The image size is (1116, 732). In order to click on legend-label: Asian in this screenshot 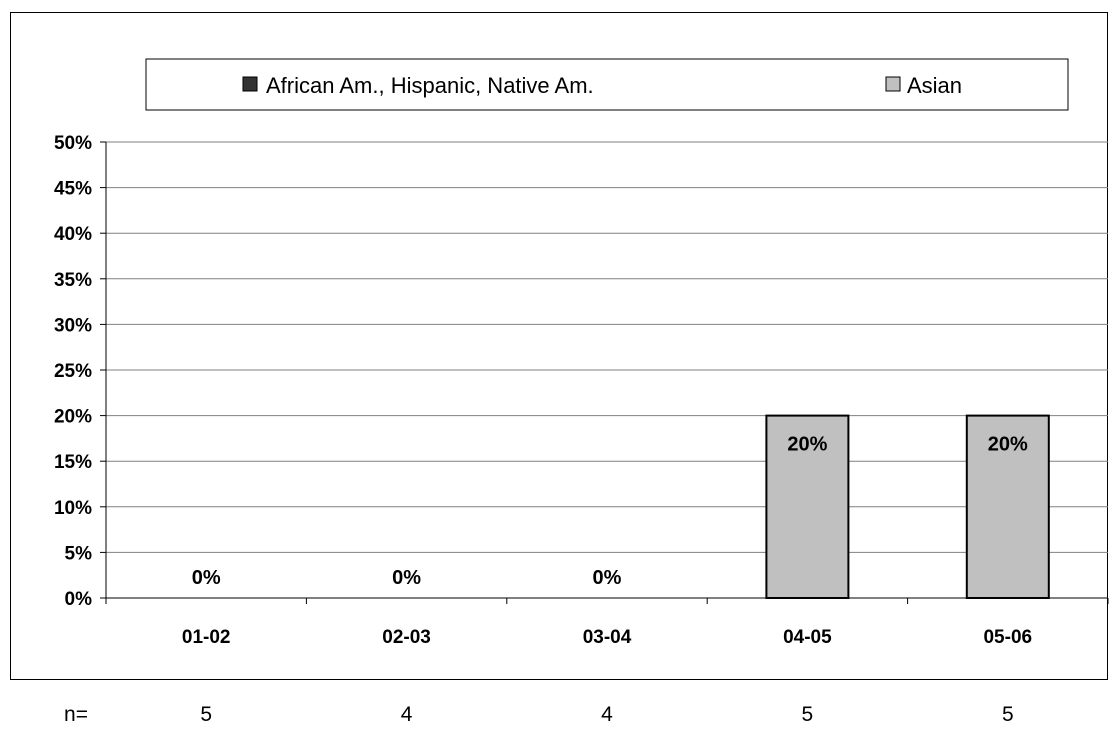, I will do `click(934, 85)`.